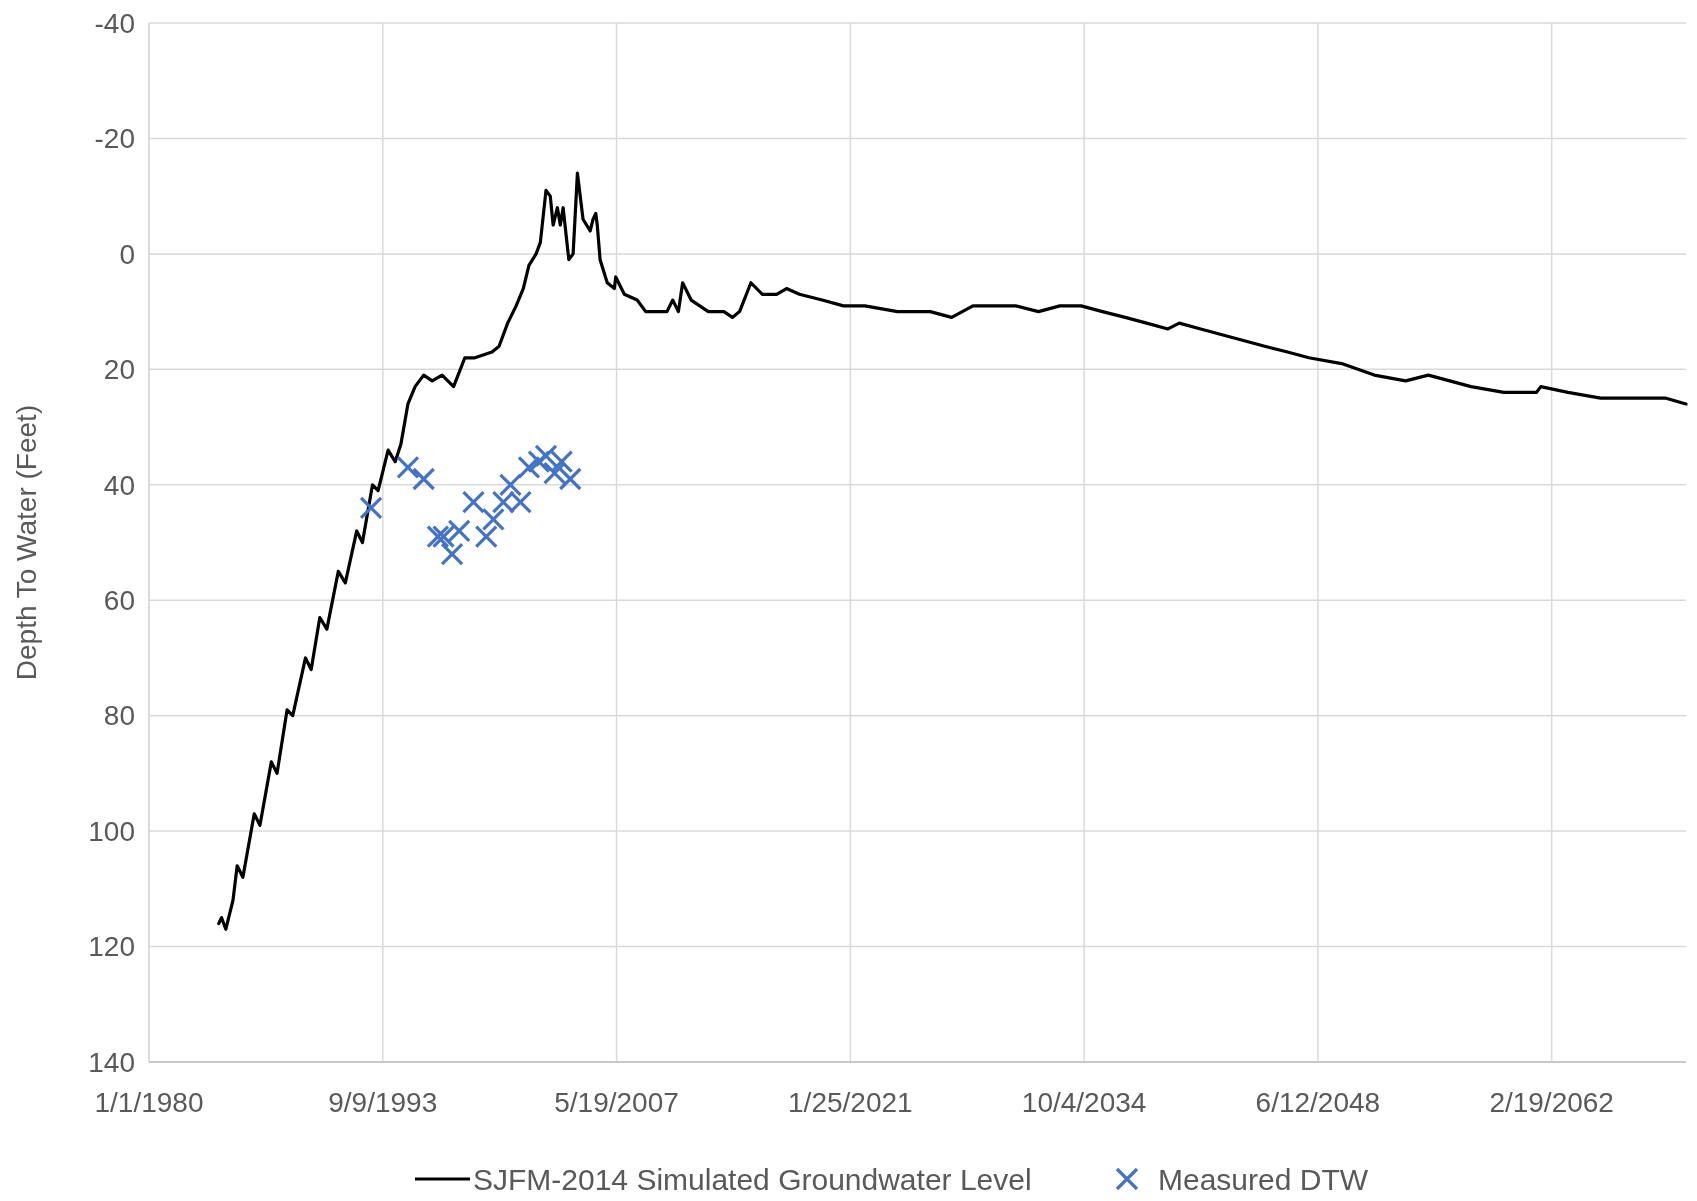 The width and height of the screenshot is (1697, 1201). What do you see at coordinates (1263, 1179) in the screenshot?
I see `legend-label: Measured DTW` at bounding box center [1263, 1179].